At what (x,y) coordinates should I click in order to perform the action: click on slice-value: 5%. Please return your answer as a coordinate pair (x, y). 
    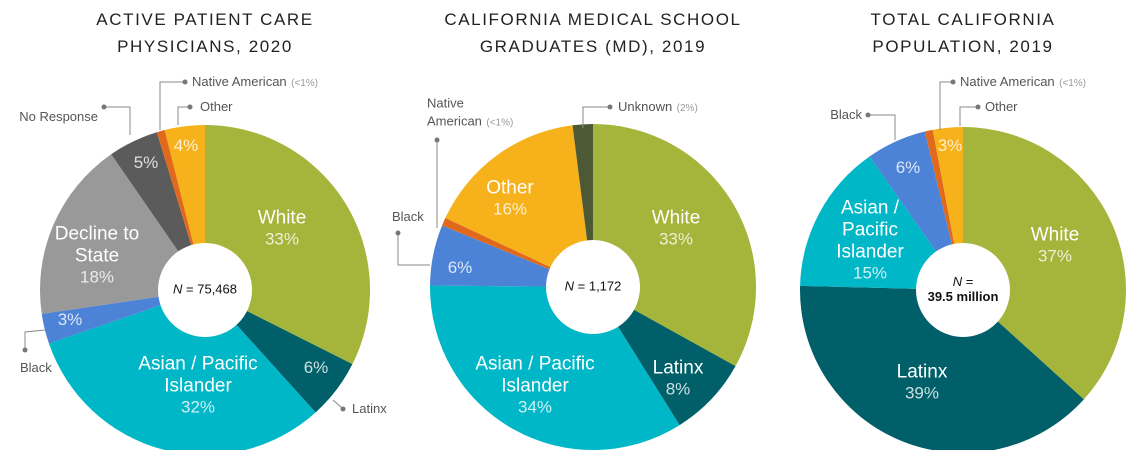
    Looking at the image, I should click on (146, 163).